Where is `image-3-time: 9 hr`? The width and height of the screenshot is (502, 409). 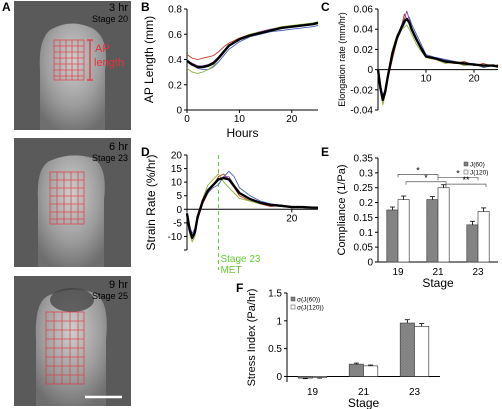
image-3-time: 9 hr is located at coordinates (118, 285).